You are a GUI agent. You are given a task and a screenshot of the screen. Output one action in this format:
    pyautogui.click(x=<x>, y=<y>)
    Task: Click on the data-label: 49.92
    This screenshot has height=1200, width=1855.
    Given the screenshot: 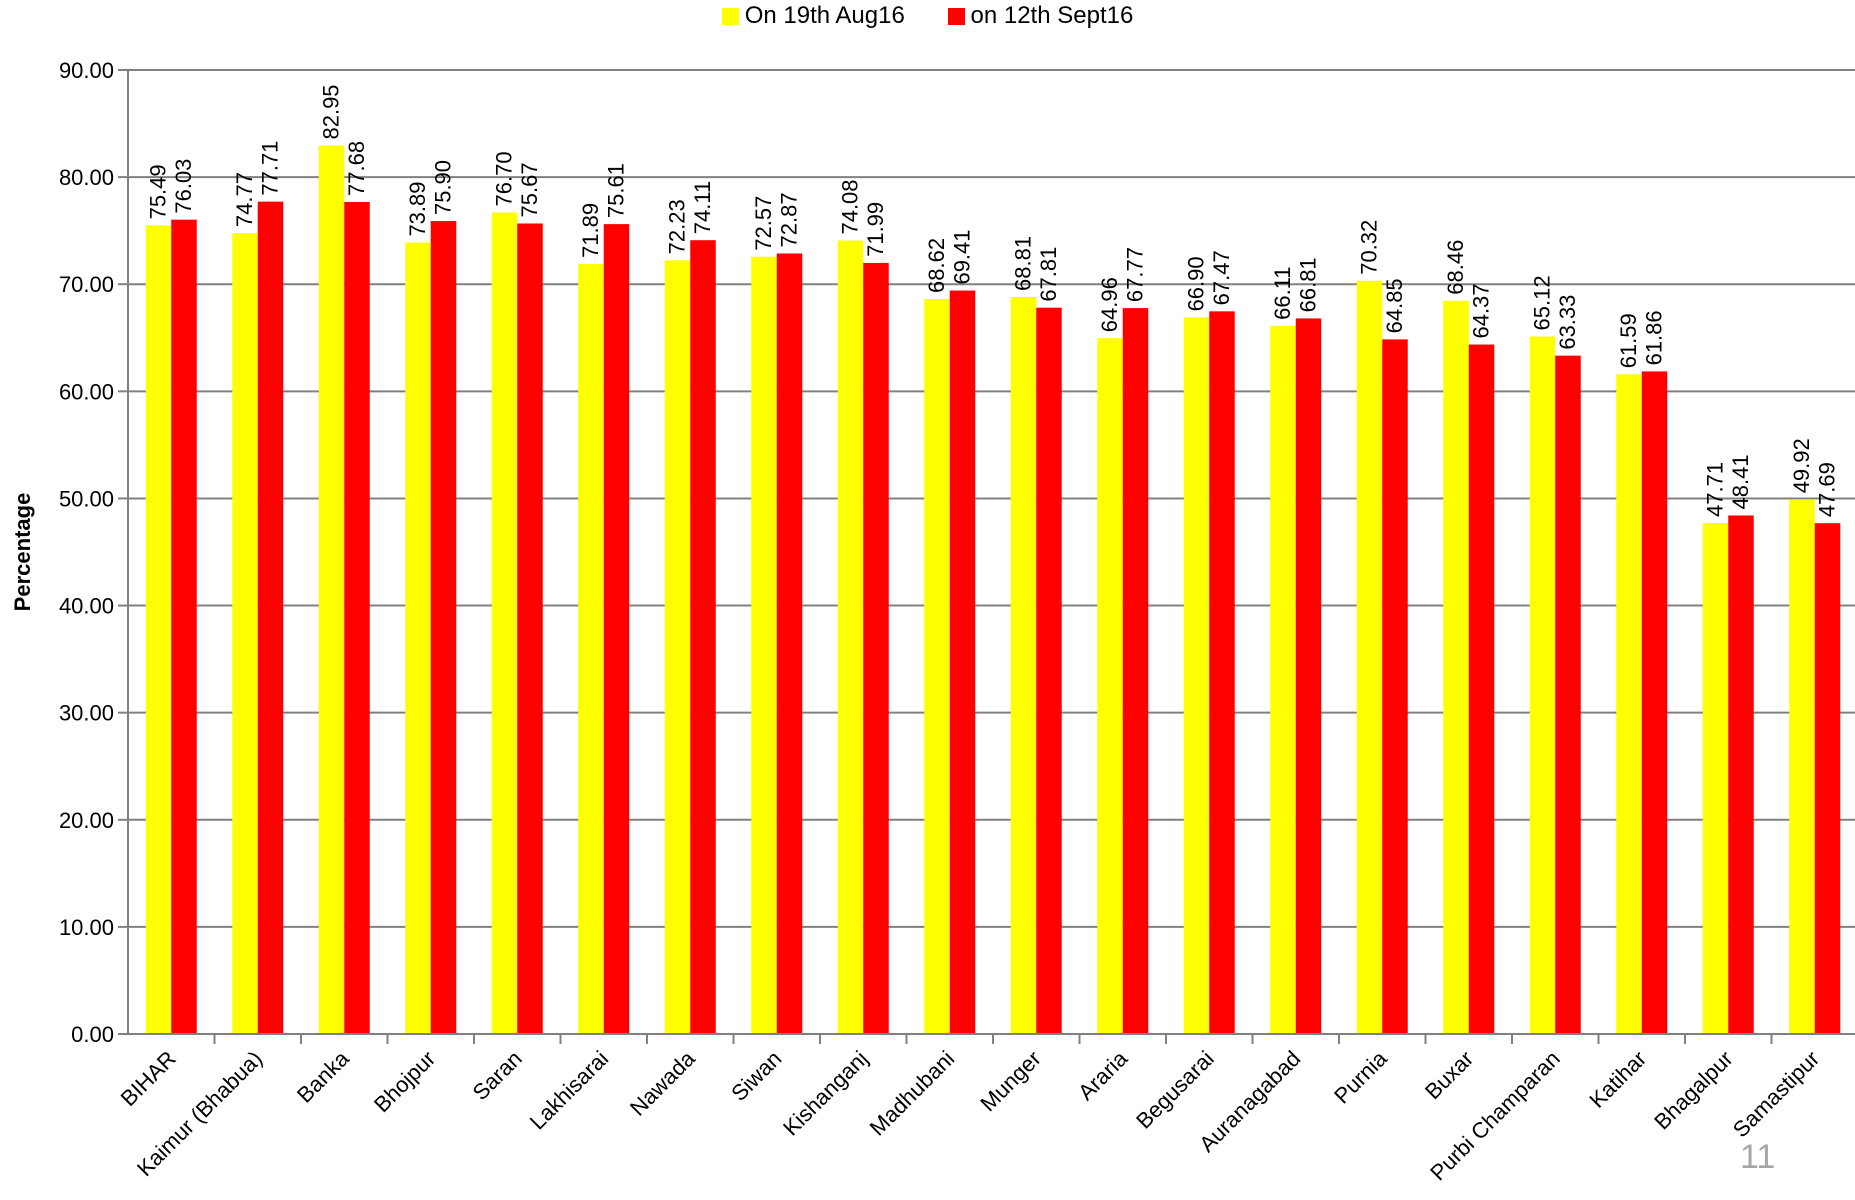 What is the action you would take?
    pyautogui.click(x=1801, y=465)
    